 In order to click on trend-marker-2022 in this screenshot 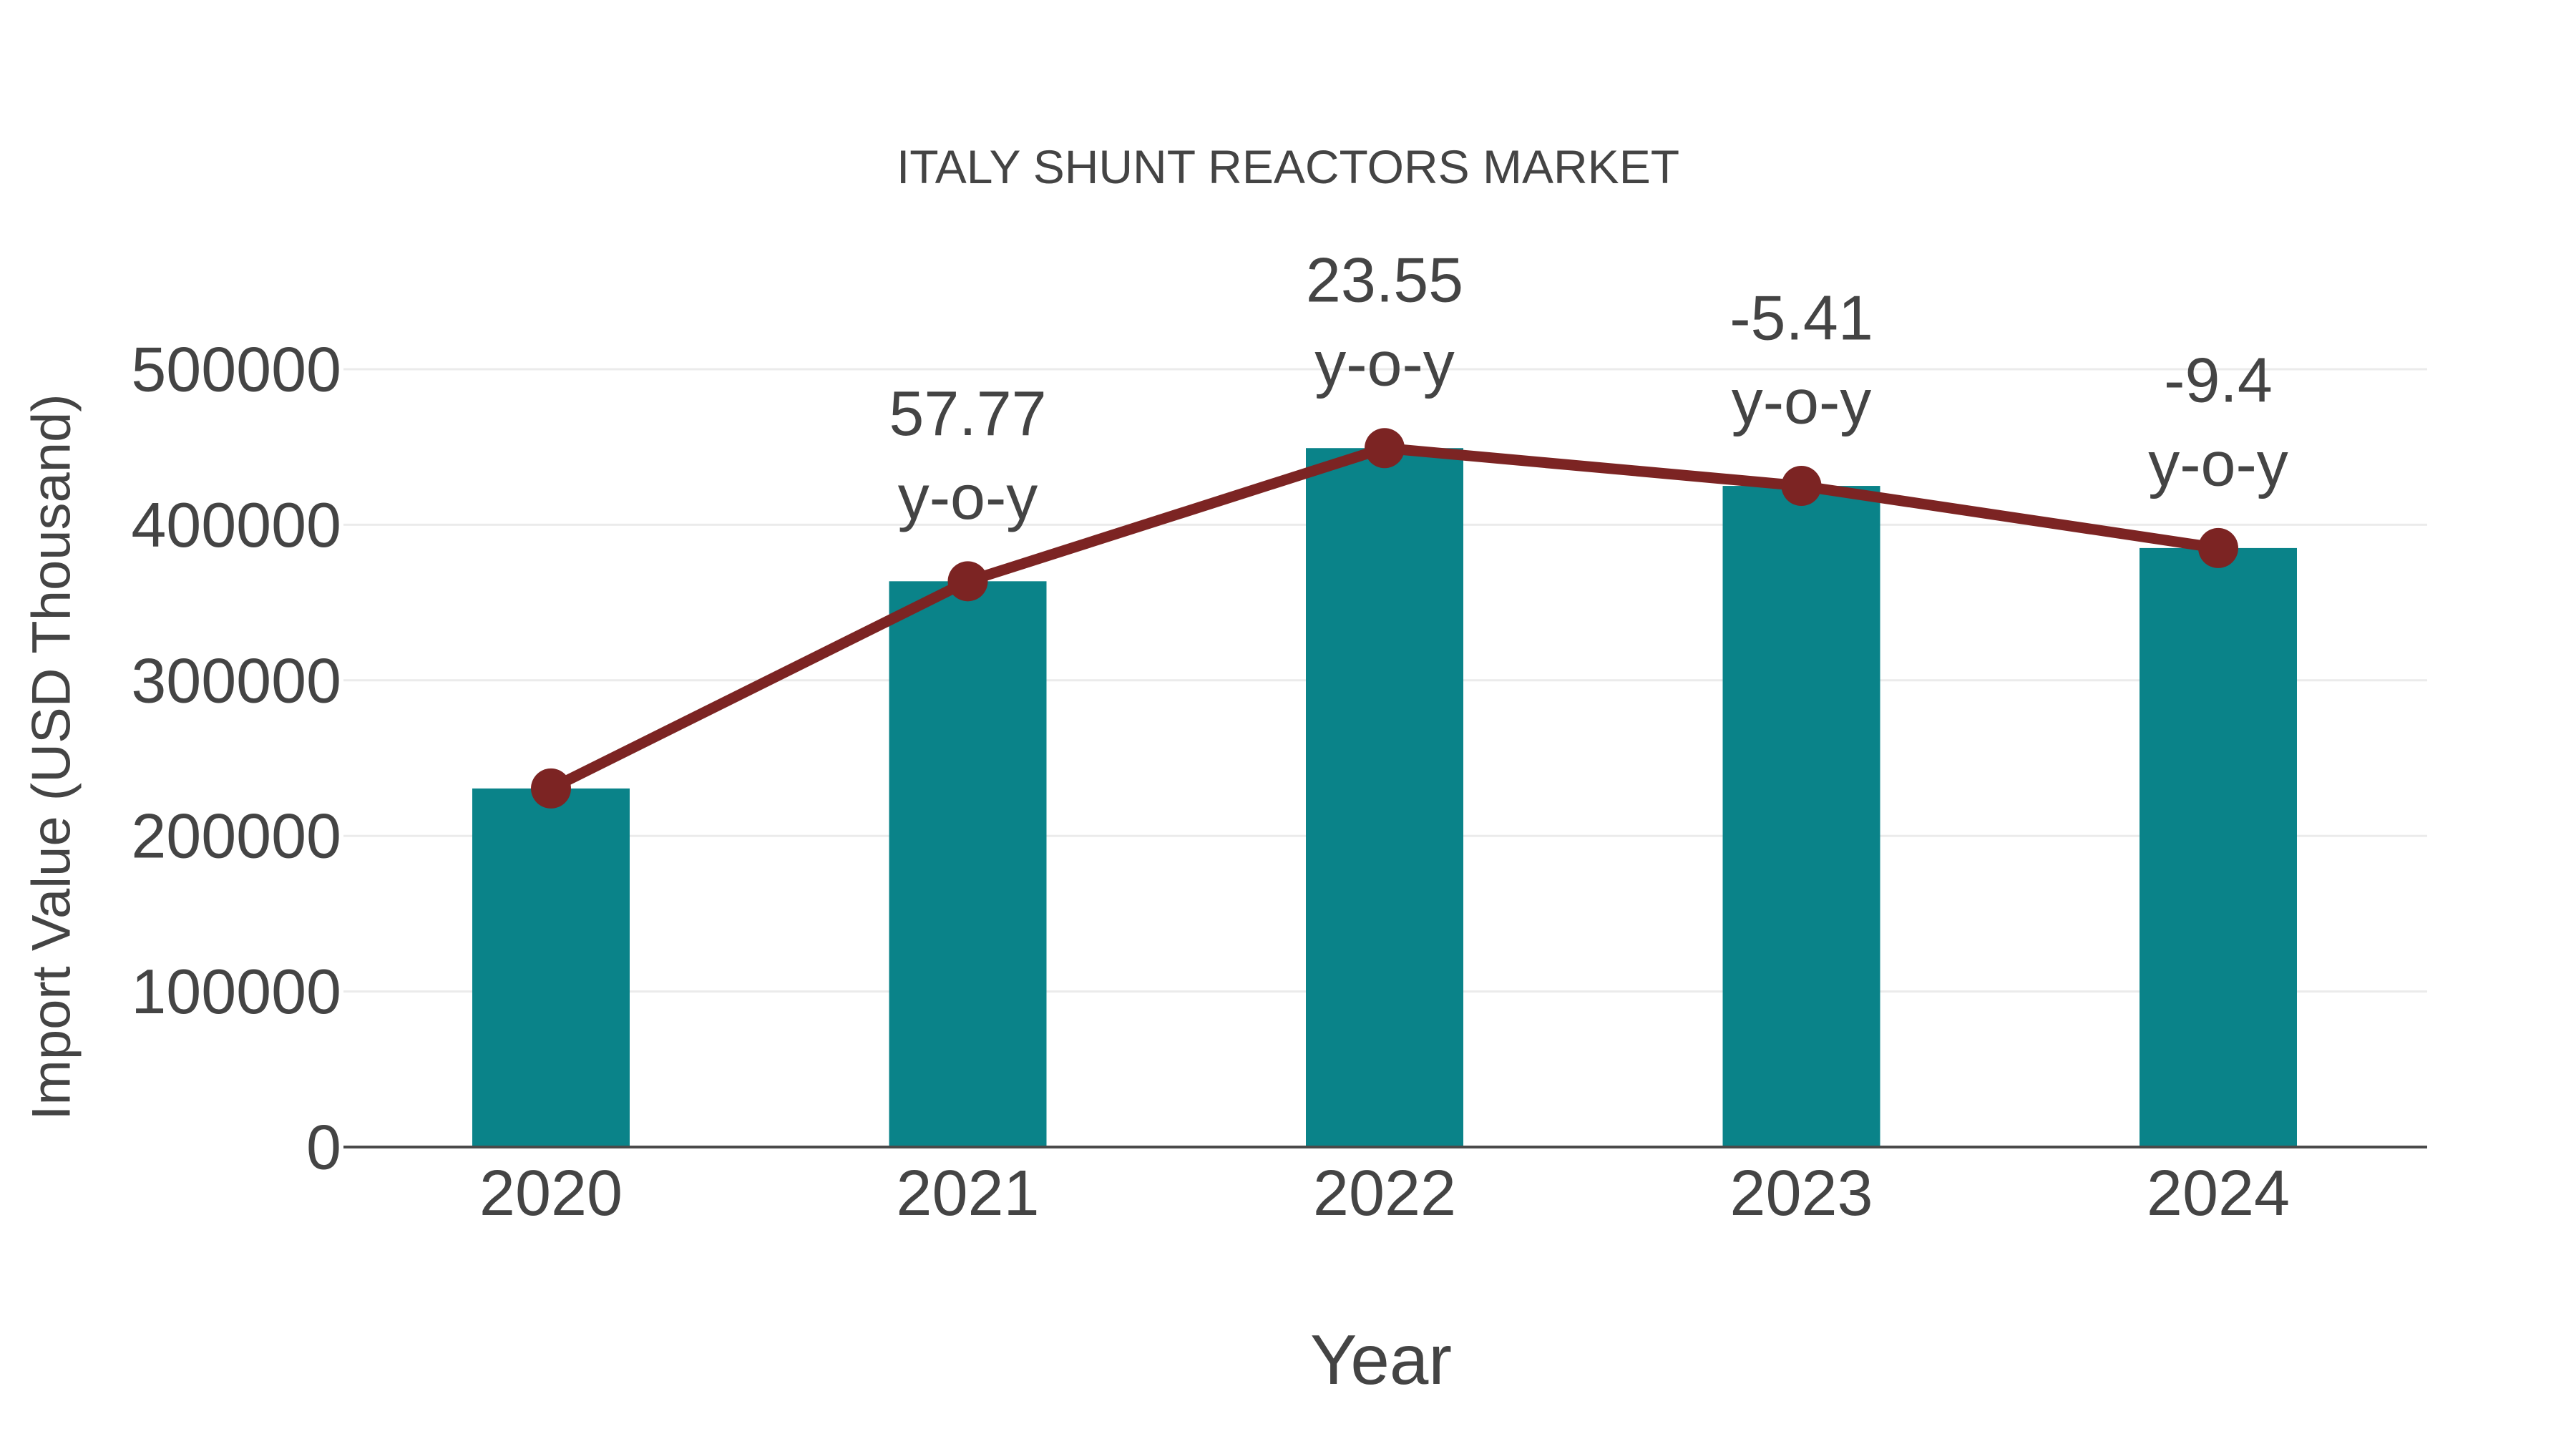, I will do `click(1385, 448)`.